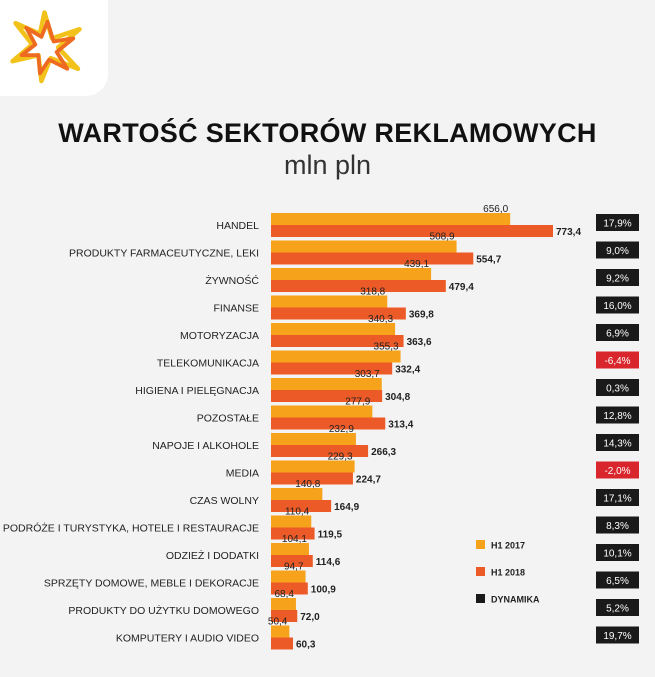  What do you see at coordinates (187, 639) in the screenshot?
I see `category-label: KOMPUTERY I AUDIO VIDEO` at bounding box center [187, 639].